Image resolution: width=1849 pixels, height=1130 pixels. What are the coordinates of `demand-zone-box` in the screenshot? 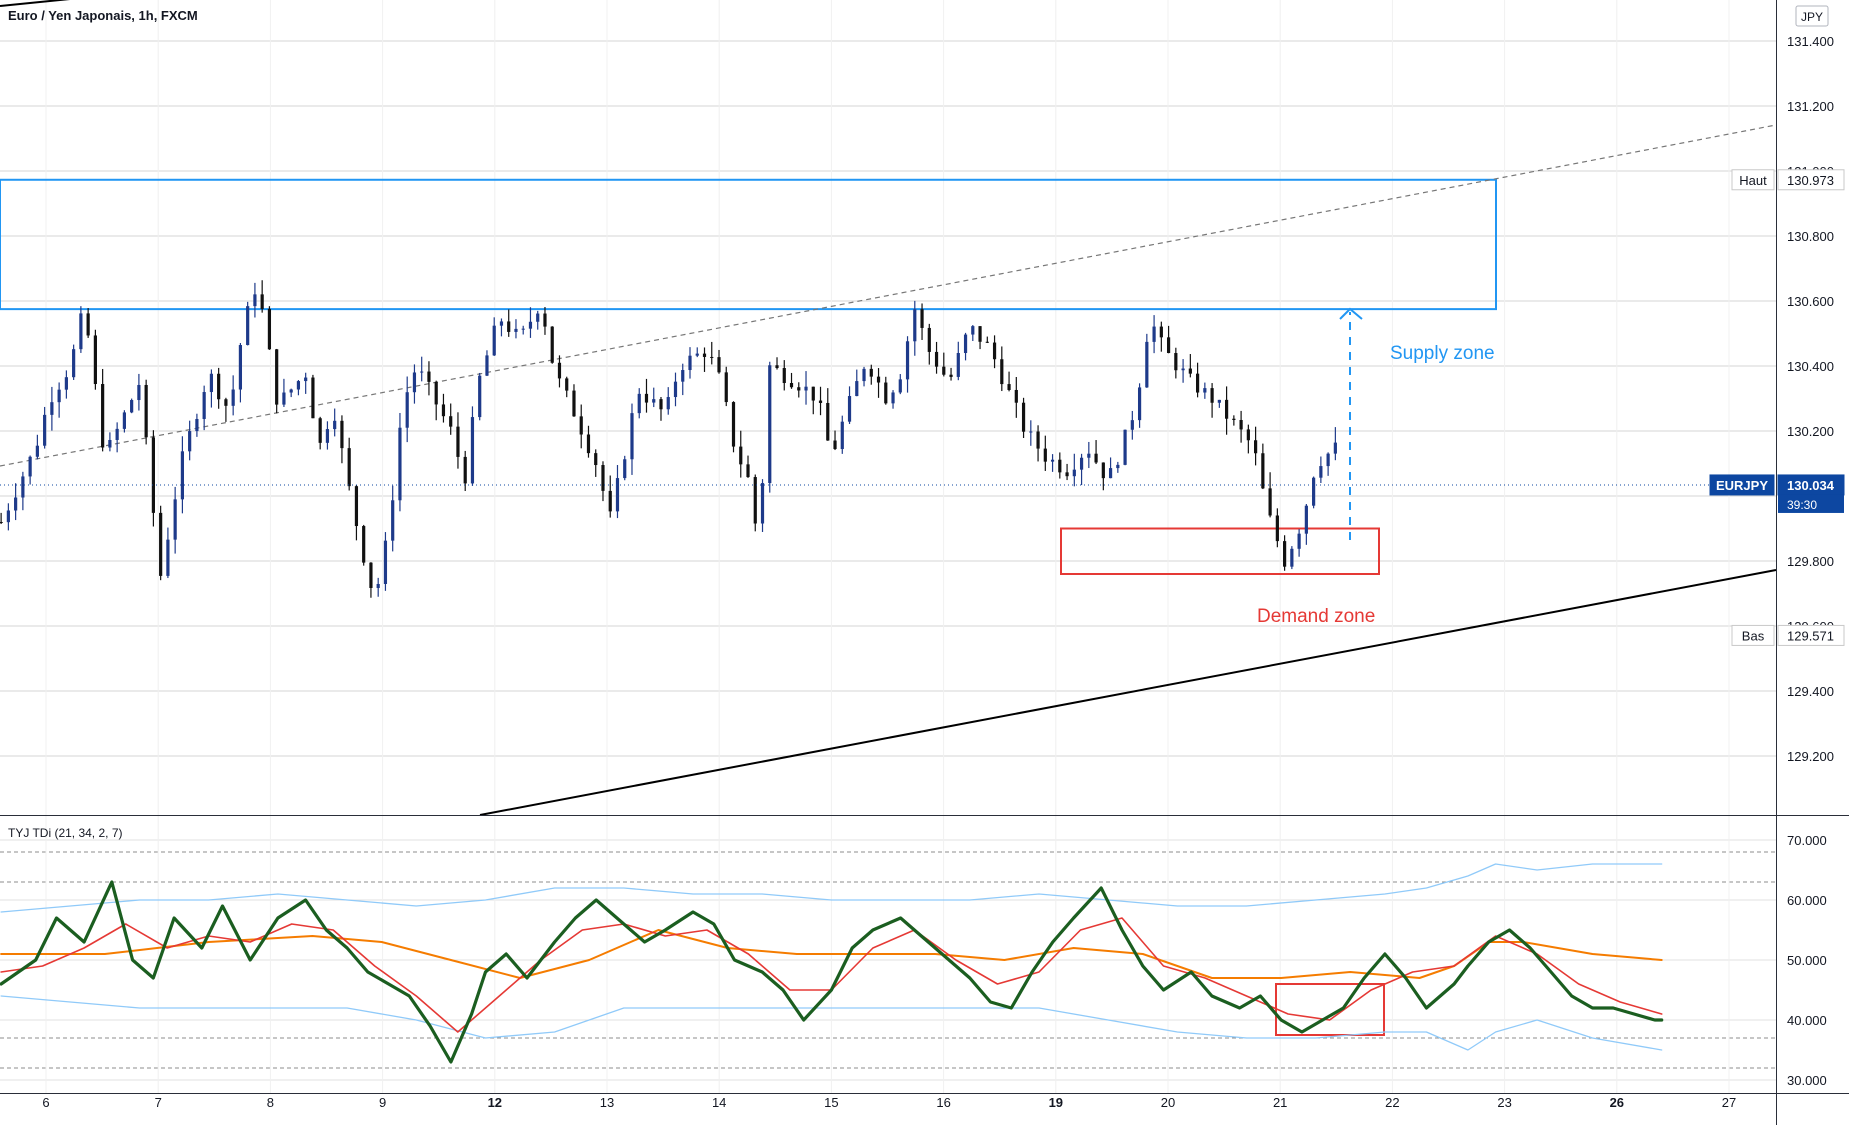 It's located at (1220, 551).